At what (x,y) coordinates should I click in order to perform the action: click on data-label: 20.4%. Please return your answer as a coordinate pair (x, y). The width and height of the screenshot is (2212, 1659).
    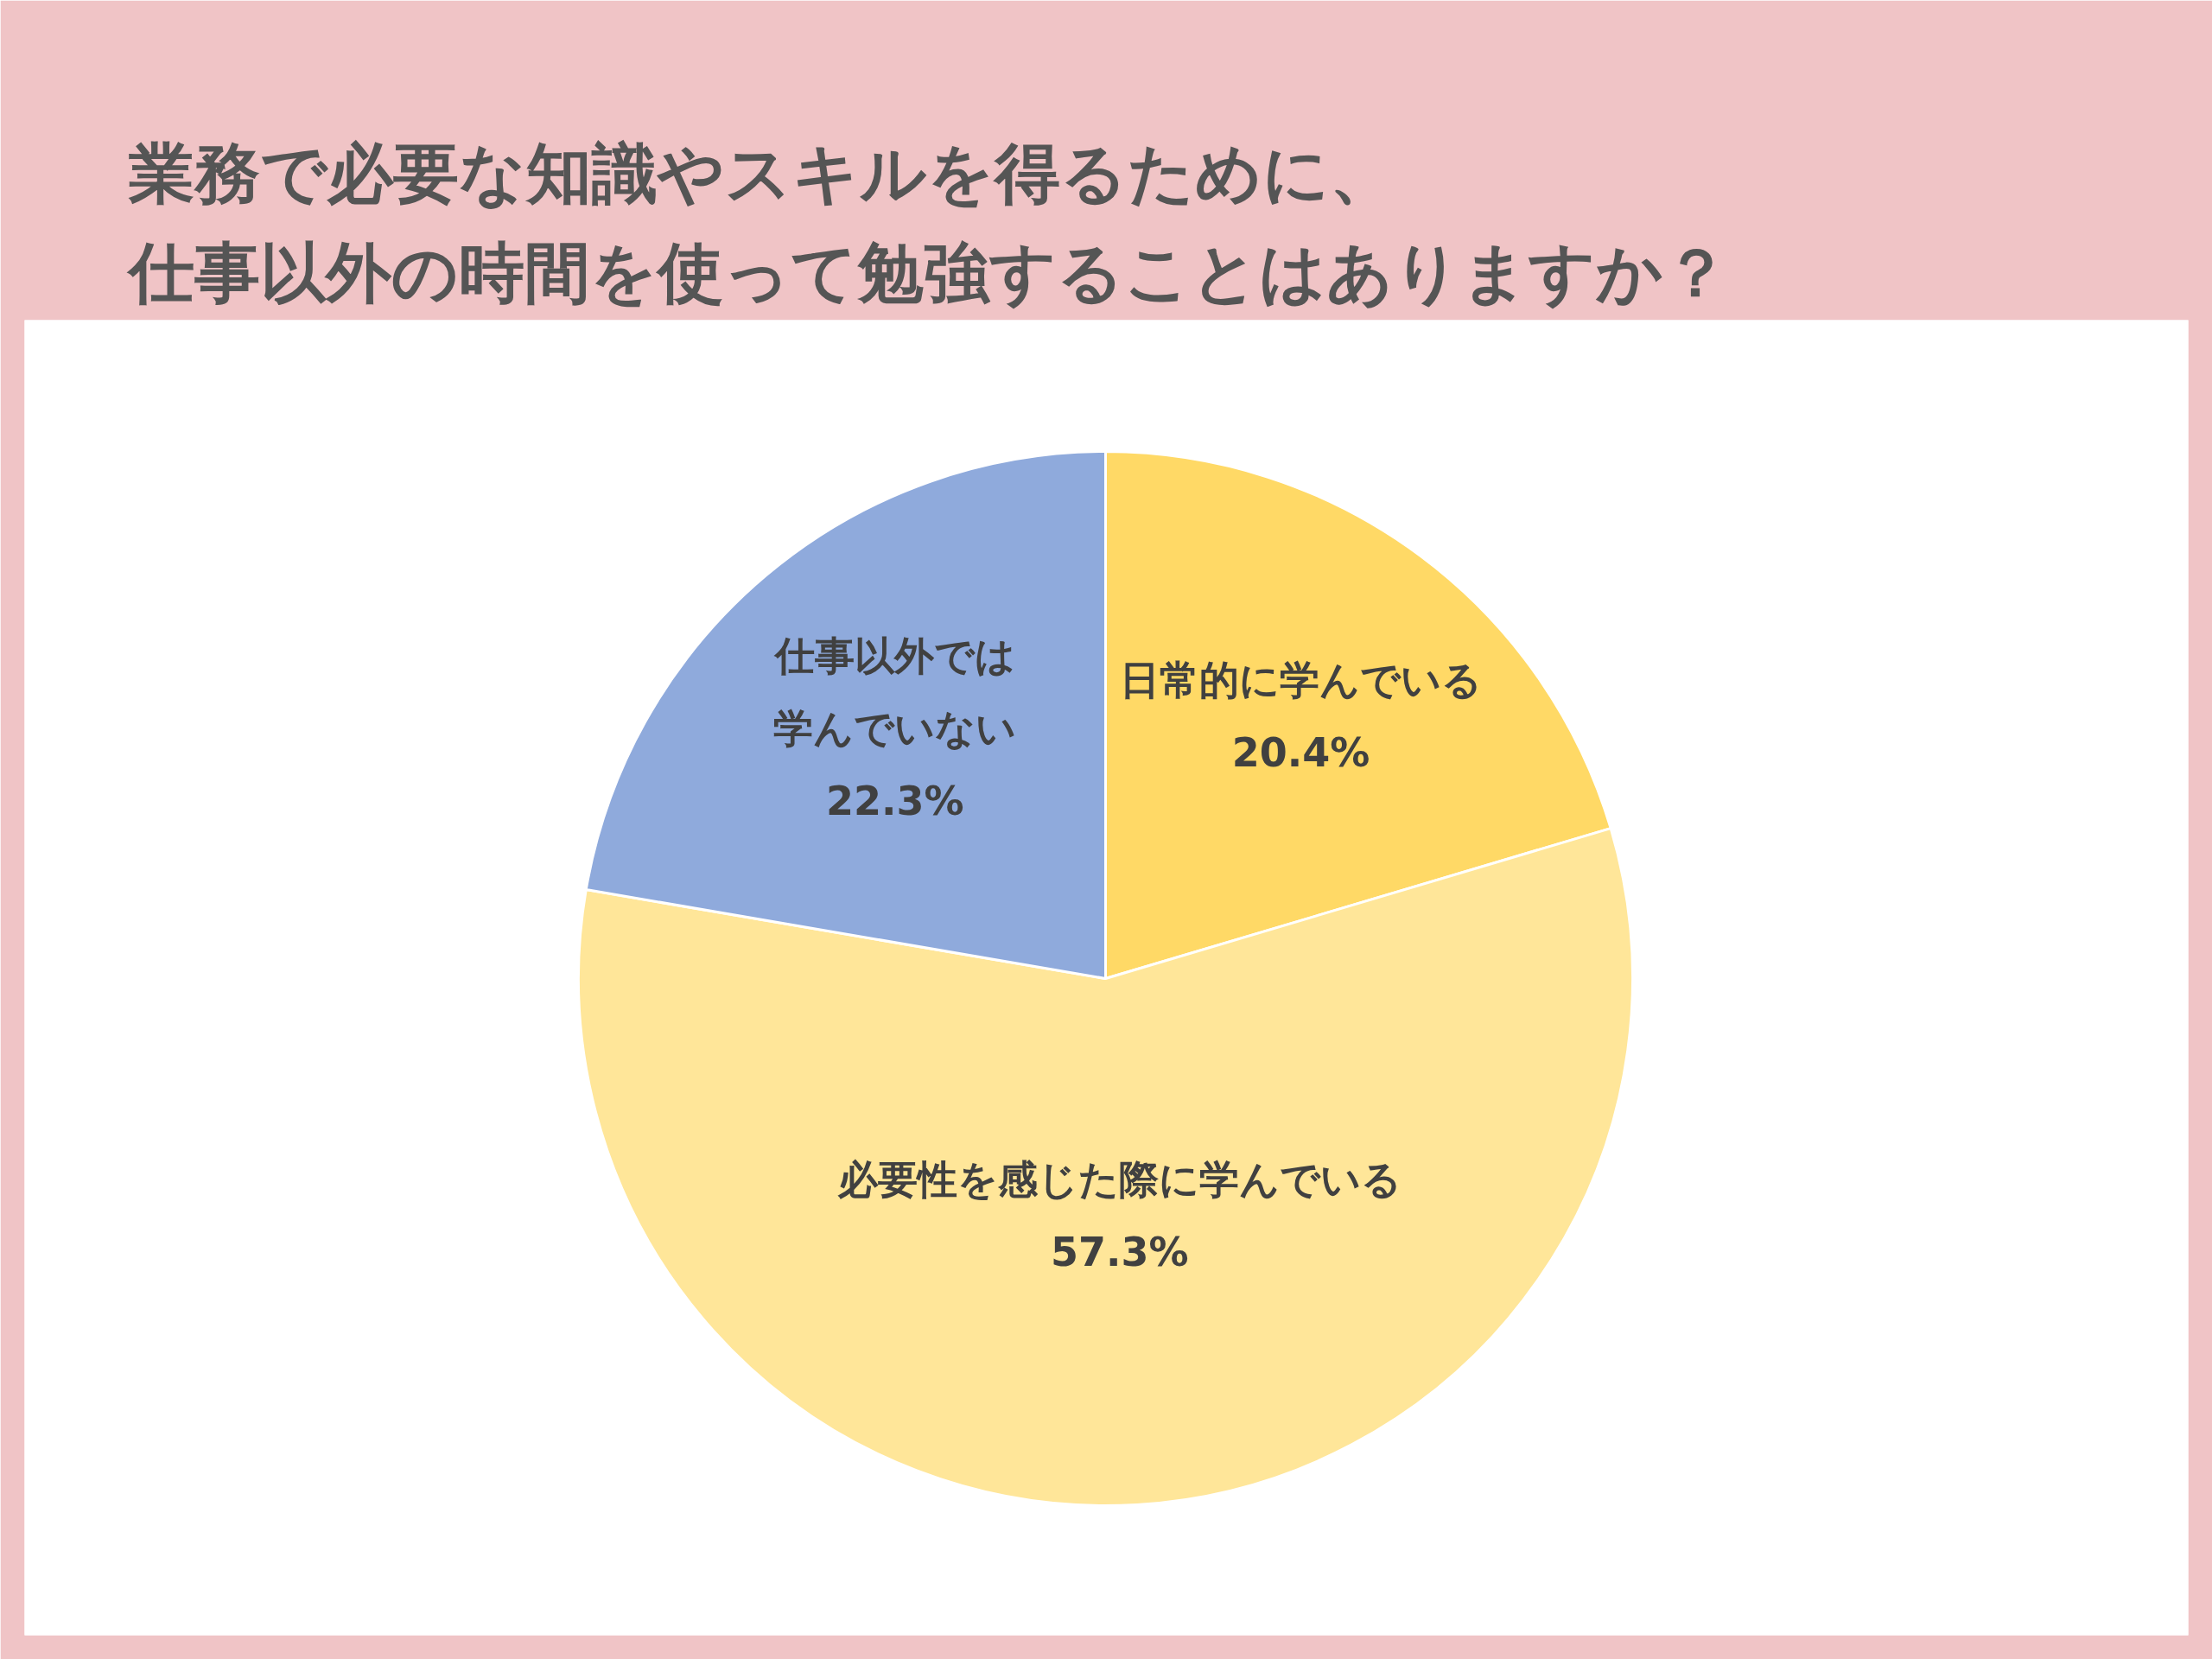
    Looking at the image, I should click on (1300, 753).